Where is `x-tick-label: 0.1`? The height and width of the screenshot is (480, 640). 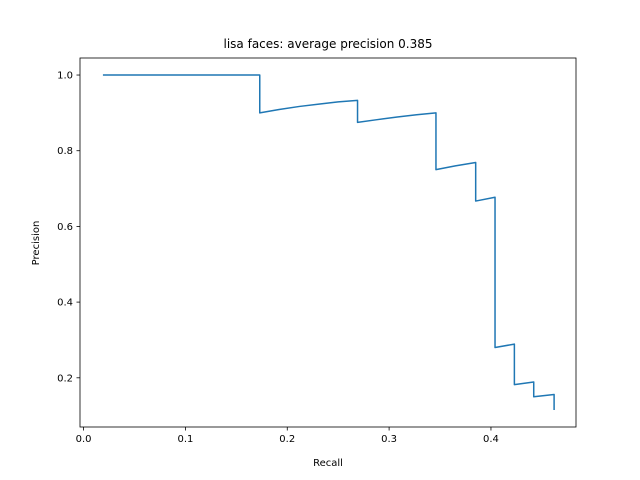 x-tick-label: 0.1 is located at coordinates (185, 439).